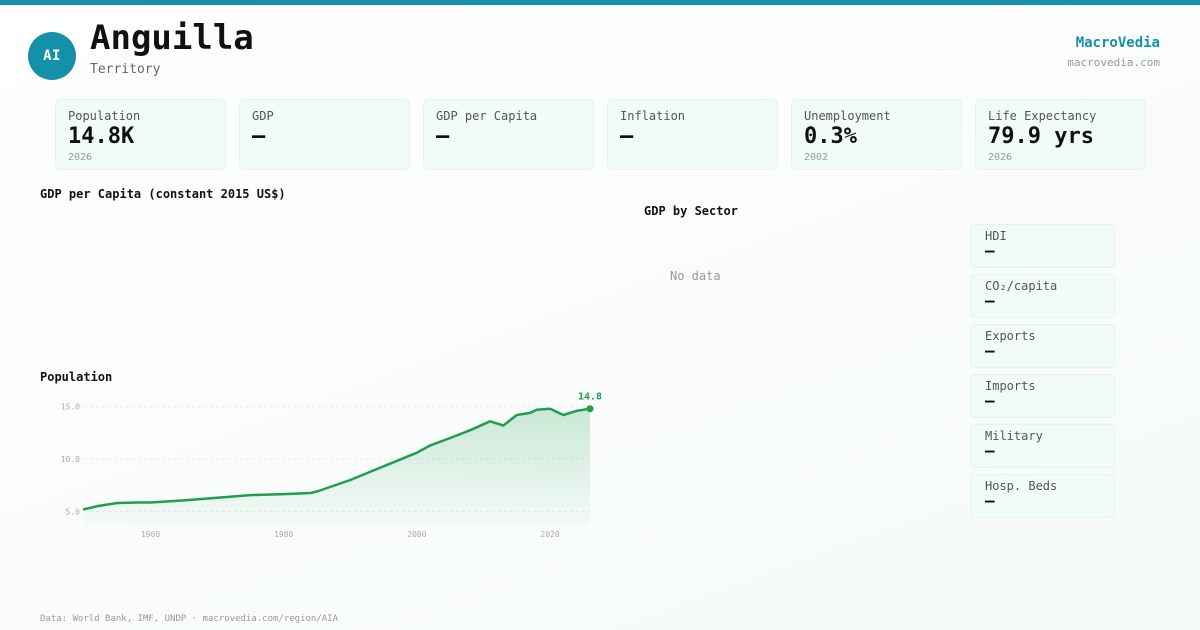  I want to click on side-label: Exports, so click(1010, 336).